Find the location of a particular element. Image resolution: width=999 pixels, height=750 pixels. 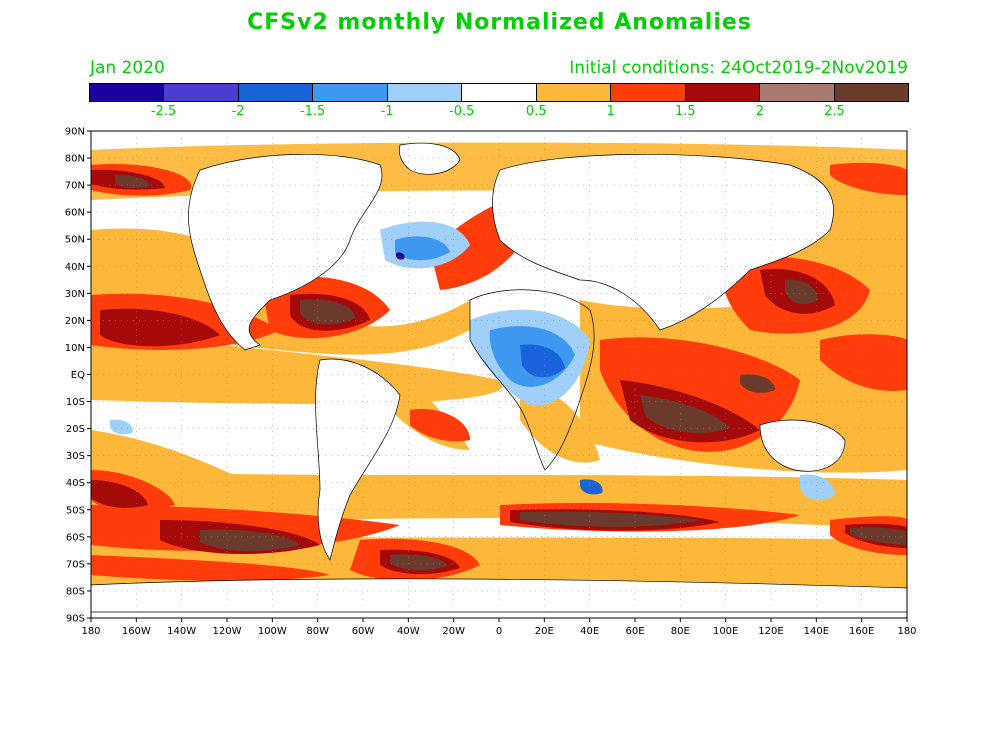

lon-tick-label: 40E is located at coordinates (589, 631).